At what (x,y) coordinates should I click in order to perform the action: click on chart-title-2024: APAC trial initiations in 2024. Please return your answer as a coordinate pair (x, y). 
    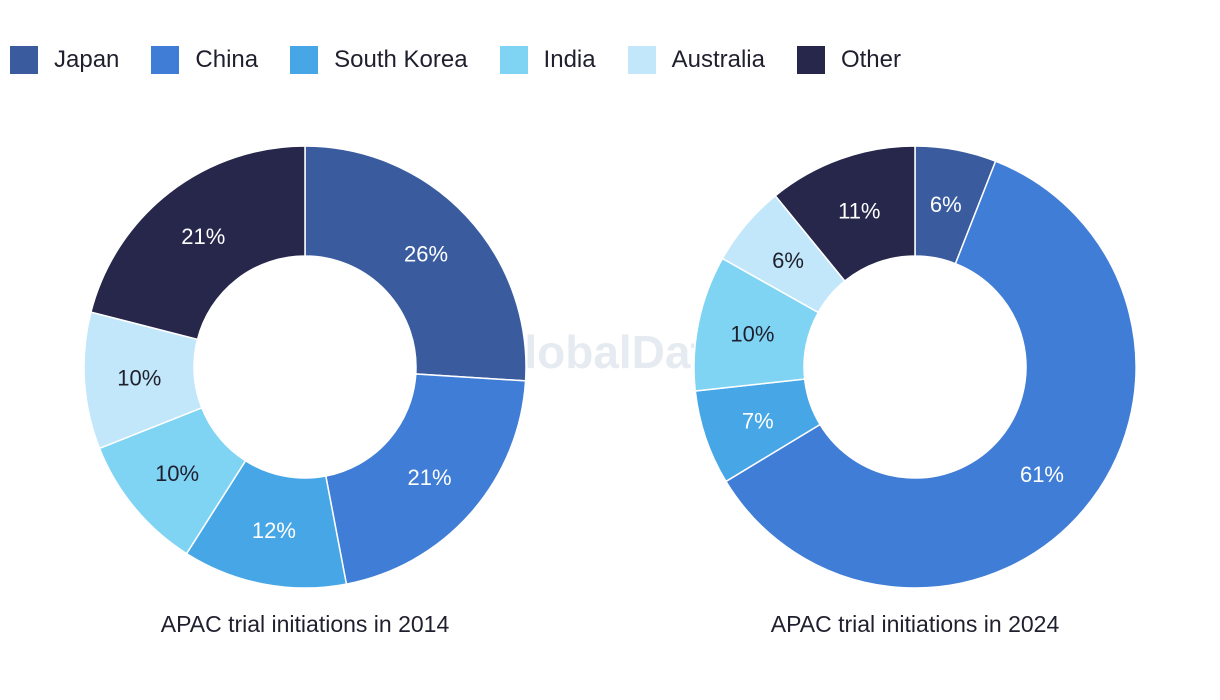
    Looking at the image, I should click on (915, 624).